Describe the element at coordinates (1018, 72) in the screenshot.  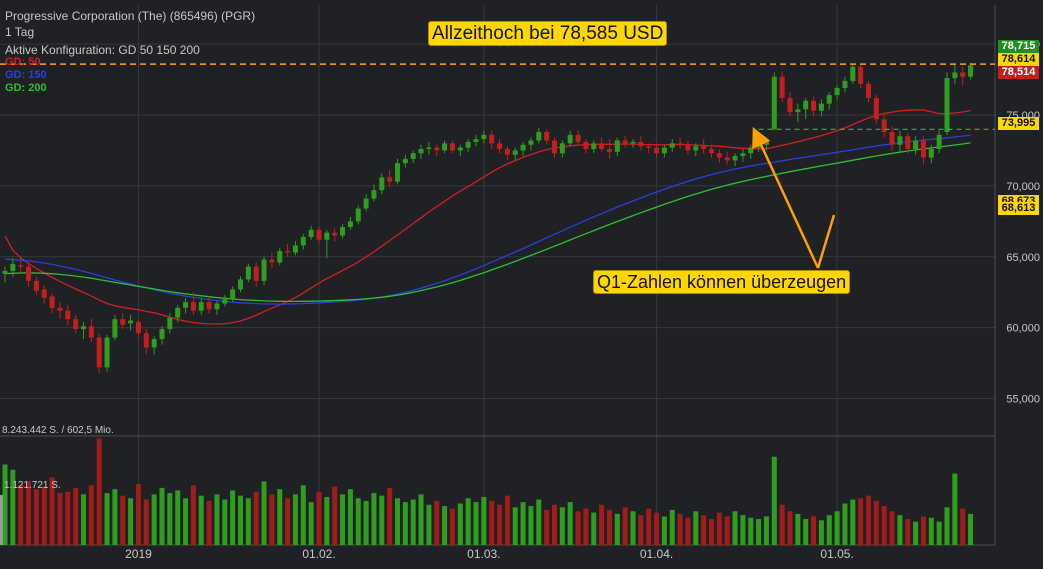
I see `price-label-ref: 78,514` at that location.